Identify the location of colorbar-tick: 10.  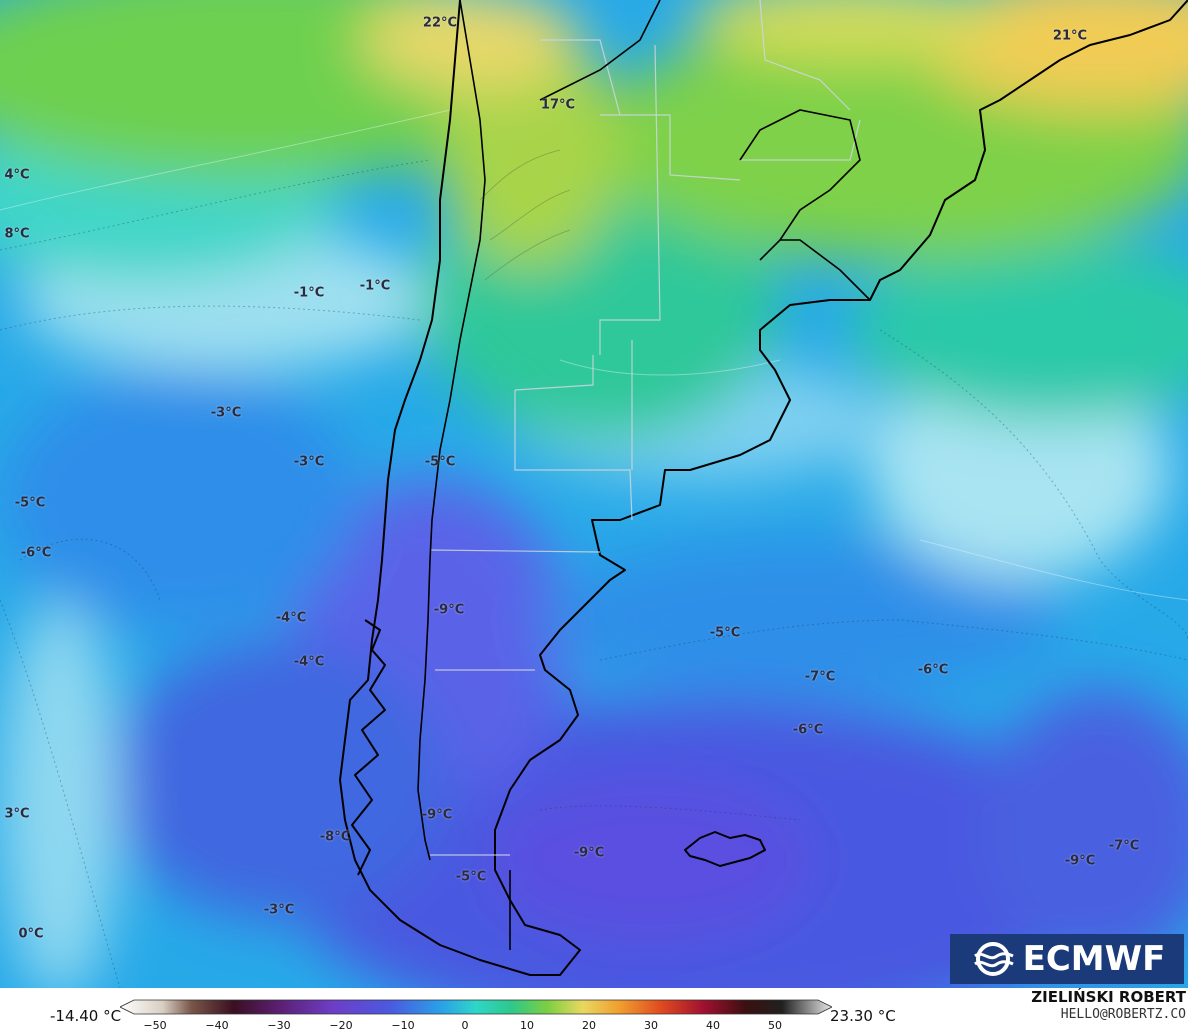
(527, 1025).